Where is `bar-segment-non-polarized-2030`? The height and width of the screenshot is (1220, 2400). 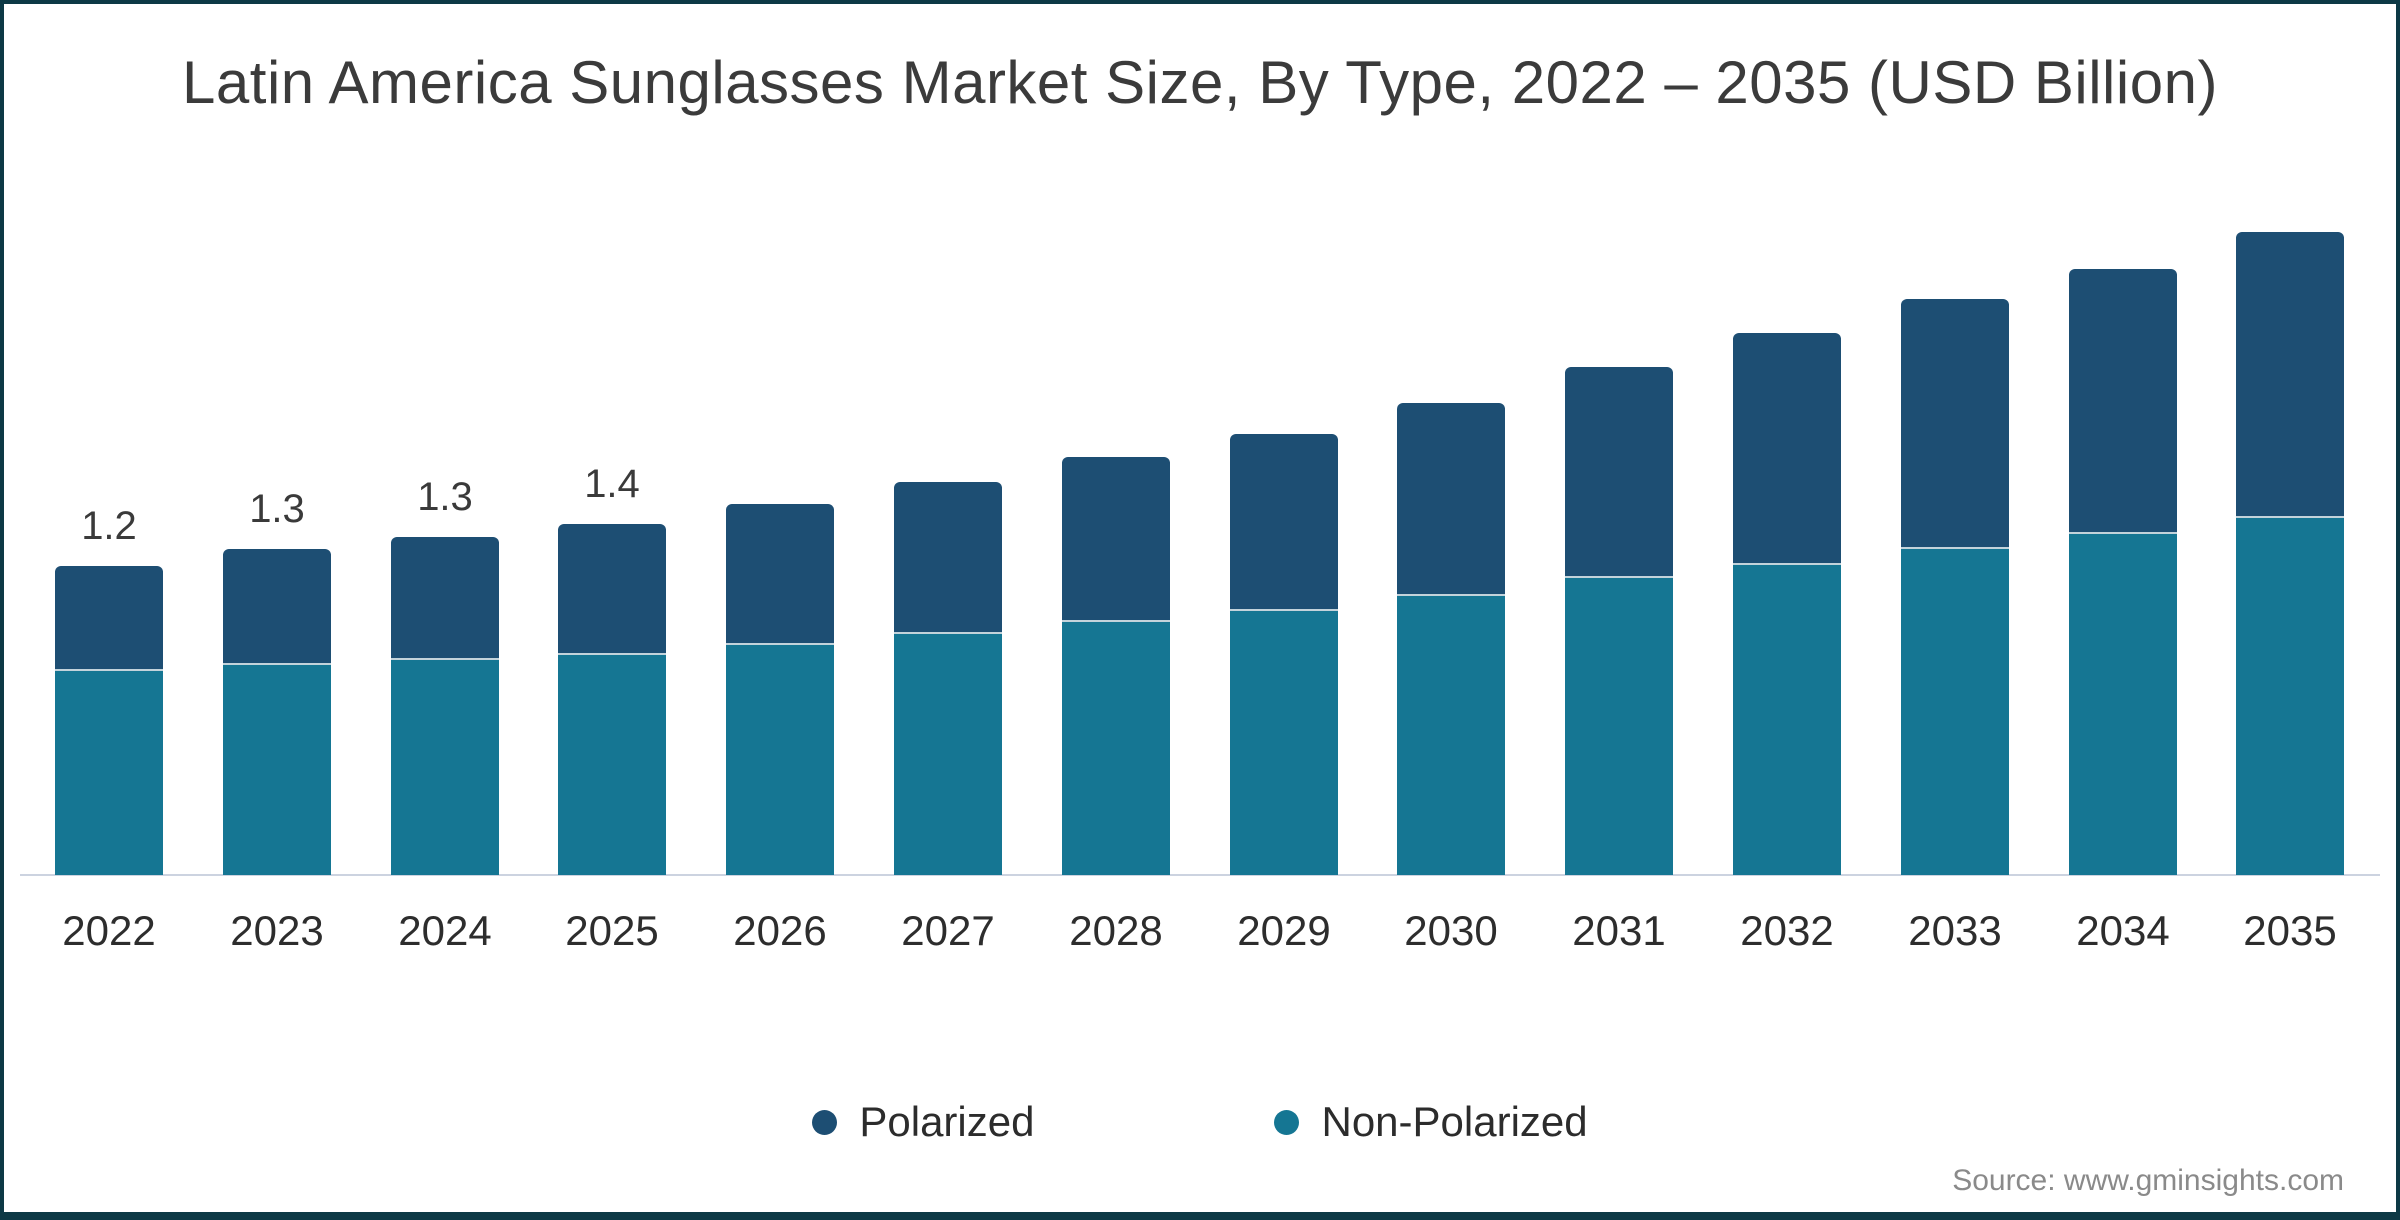 bar-segment-non-polarized-2030 is located at coordinates (1451, 734).